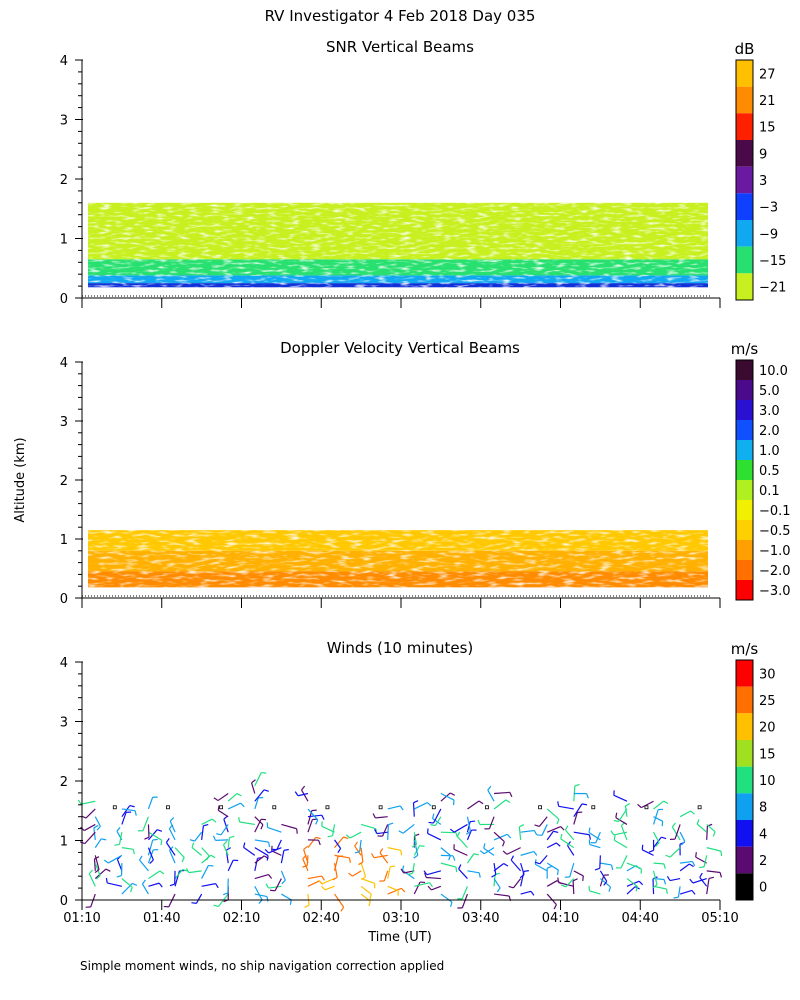  Describe the element at coordinates (745, 49) in the screenshot. I see `colorbar-unit: dB` at that location.